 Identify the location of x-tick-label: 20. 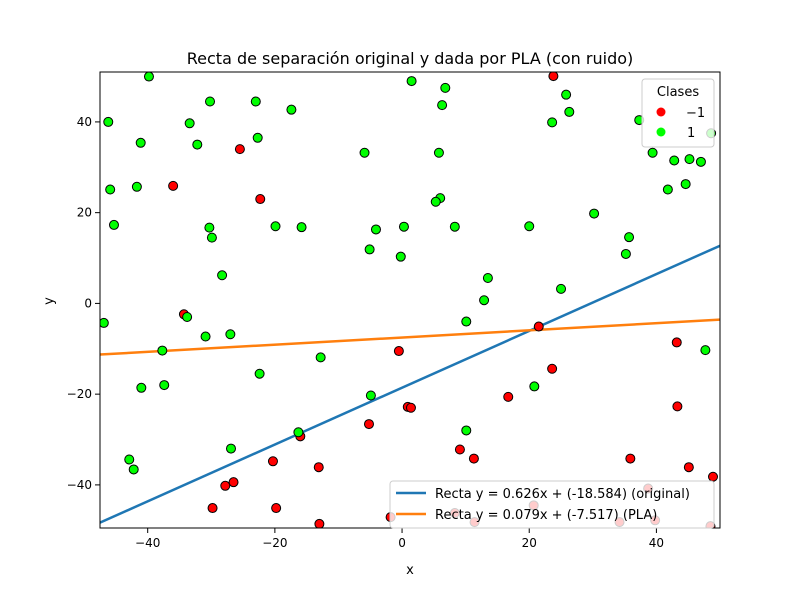
(529, 543).